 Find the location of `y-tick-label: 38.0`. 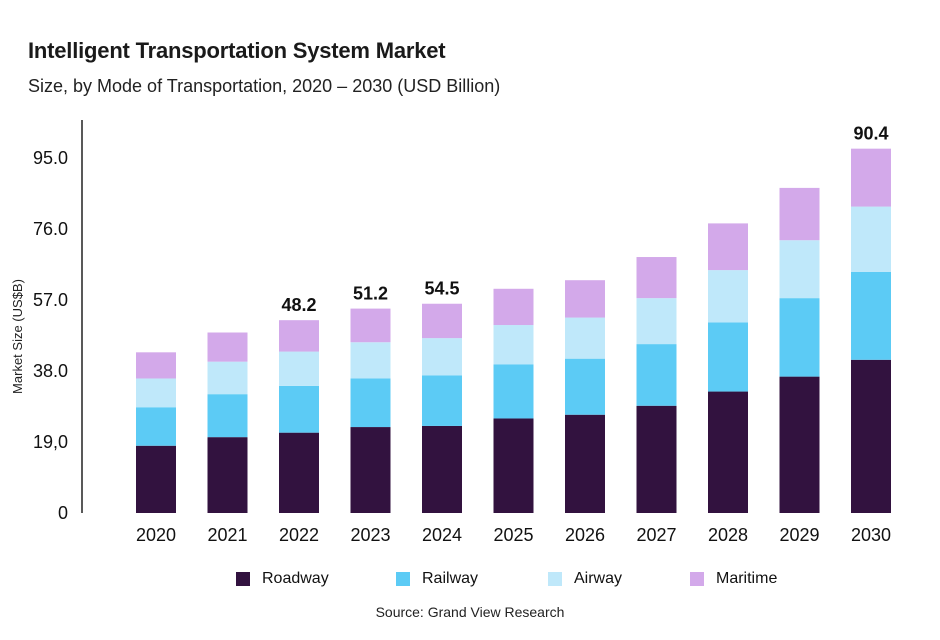

y-tick-label: 38.0 is located at coordinates (50, 371).